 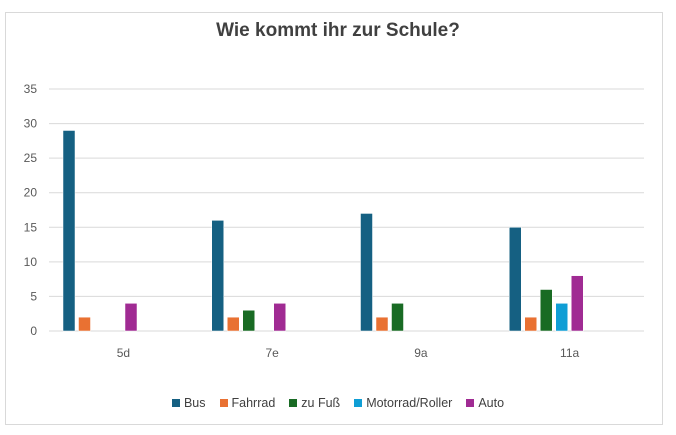 What do you see at coordinates (569, 353) in the screenshot?
I see `x-tick-label: 11a` at bounding box center [569, 353].